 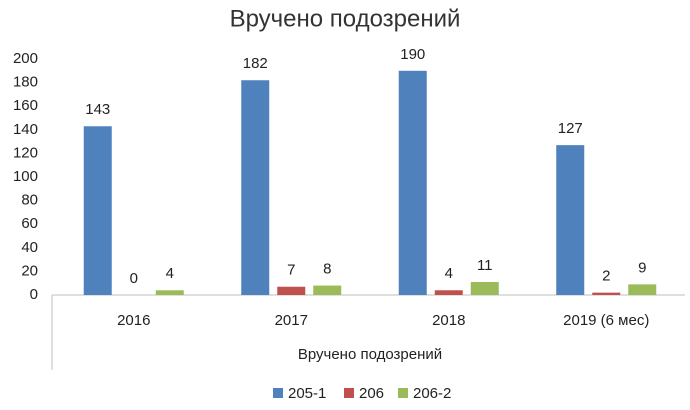 What do you see at coordinates (448, 320) in the screenshot?
I see `x-tick-label: 2018` at bounding box center [448, 320].